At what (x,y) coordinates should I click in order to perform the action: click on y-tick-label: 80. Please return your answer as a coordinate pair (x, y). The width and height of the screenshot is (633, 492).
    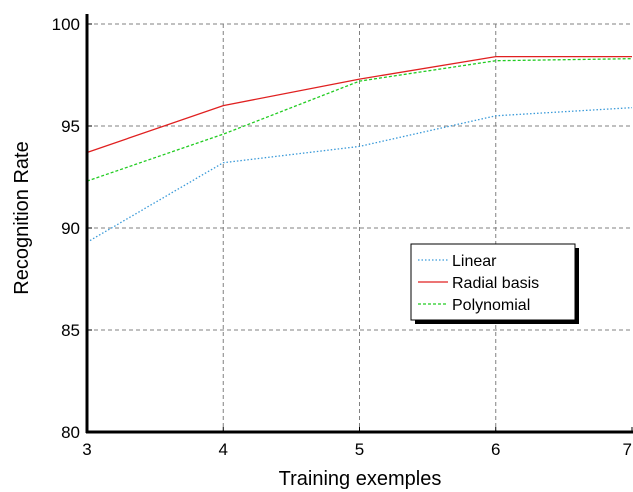
    Looking at the image, I should click on (70, 432).